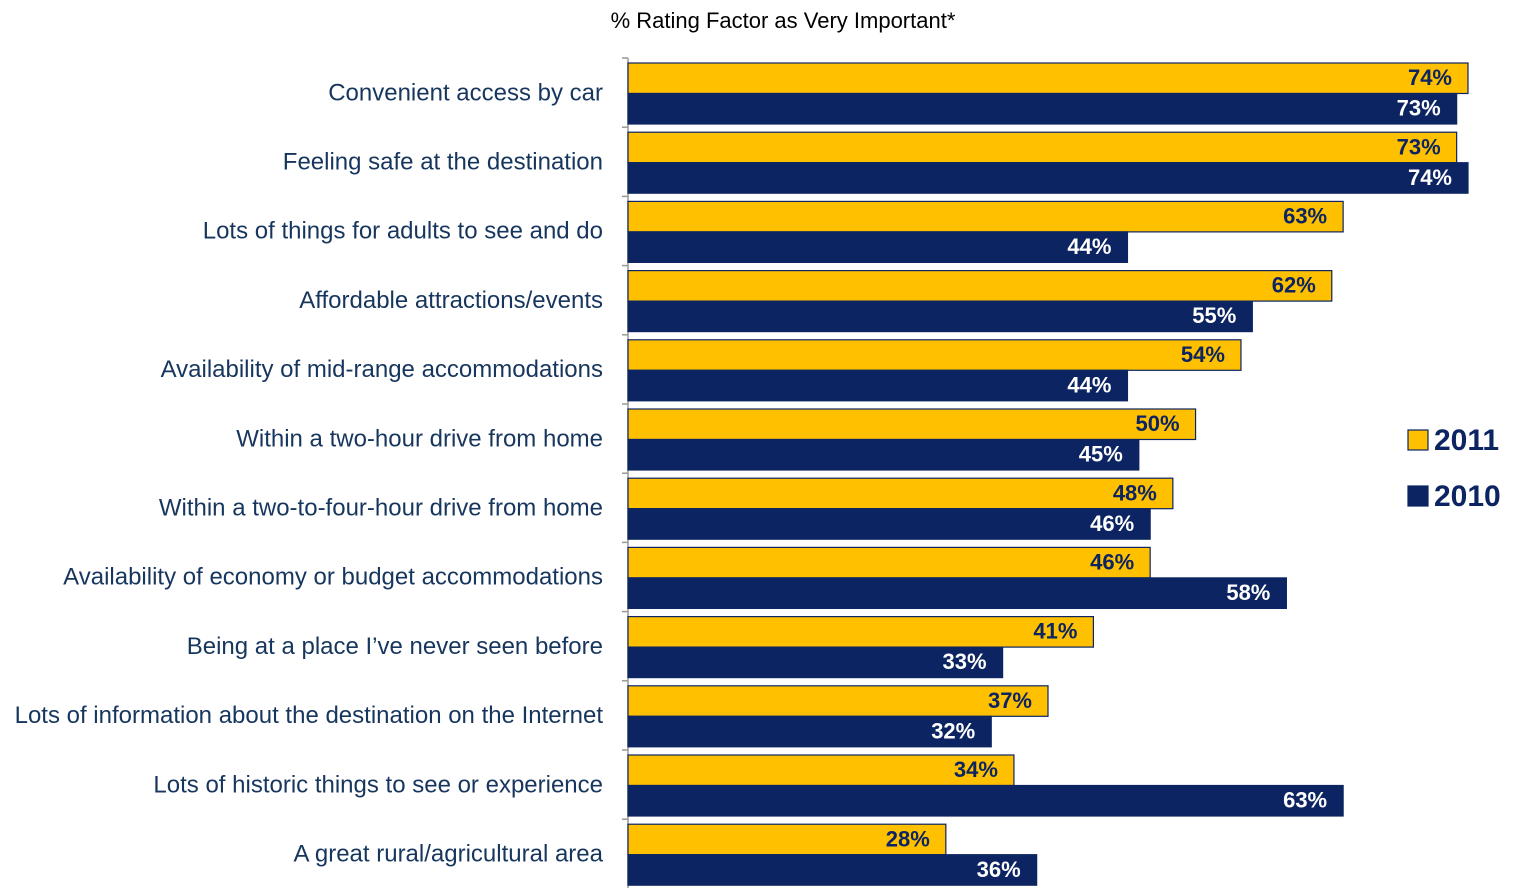 The width and height of the screenshot is (1526, 888). Describe the element at coordinates (965, 661) in the screenshot. I see `value-label: 33%` at that location.